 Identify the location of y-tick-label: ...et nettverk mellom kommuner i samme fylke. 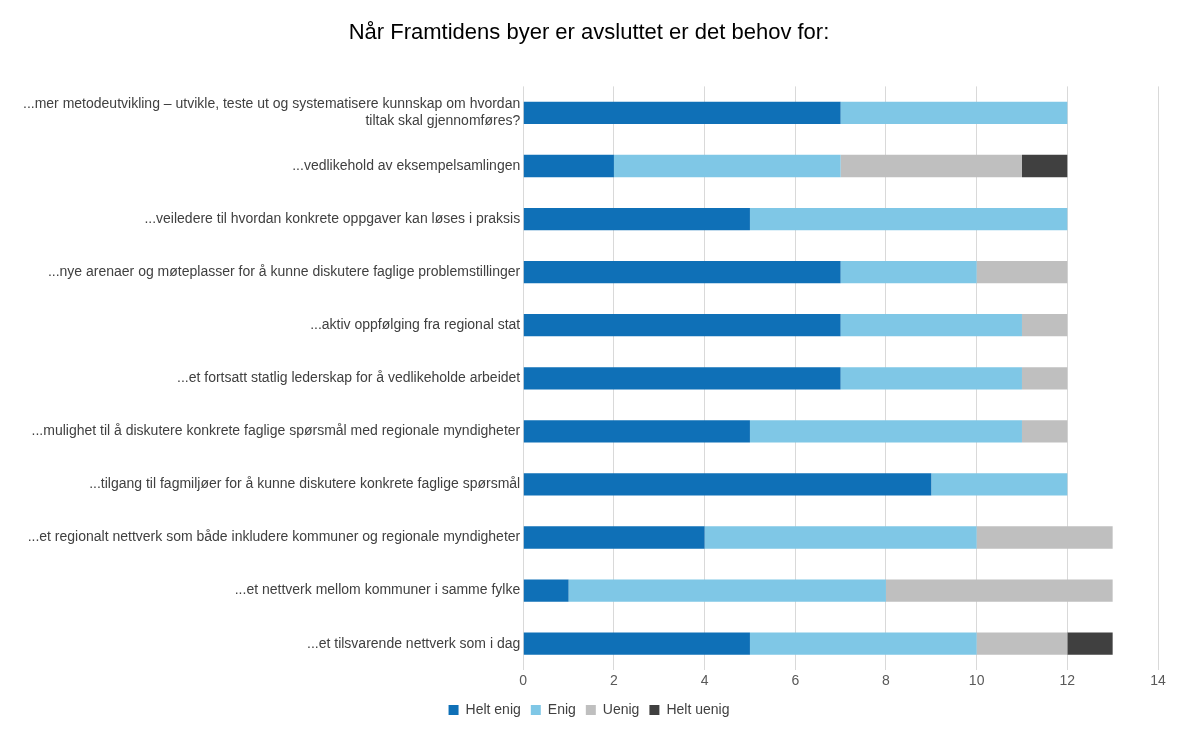
(377, 589).